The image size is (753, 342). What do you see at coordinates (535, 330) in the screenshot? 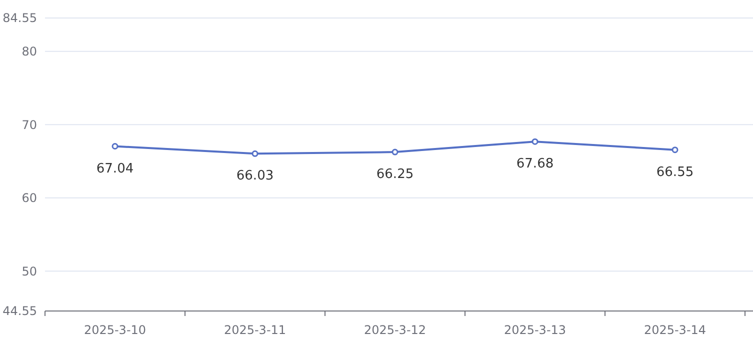
I see `x-tick-label: 2025-3-13` at bounding box center [535, 330].